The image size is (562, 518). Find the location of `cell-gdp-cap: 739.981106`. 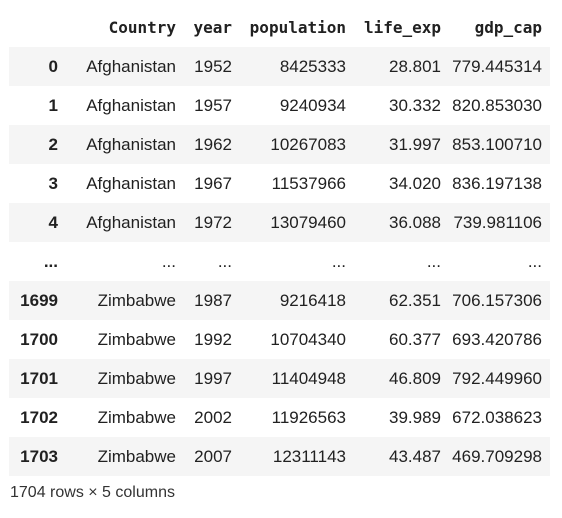

cell-gdp-cap: 739.981106 is located at coordinates (497, 222).